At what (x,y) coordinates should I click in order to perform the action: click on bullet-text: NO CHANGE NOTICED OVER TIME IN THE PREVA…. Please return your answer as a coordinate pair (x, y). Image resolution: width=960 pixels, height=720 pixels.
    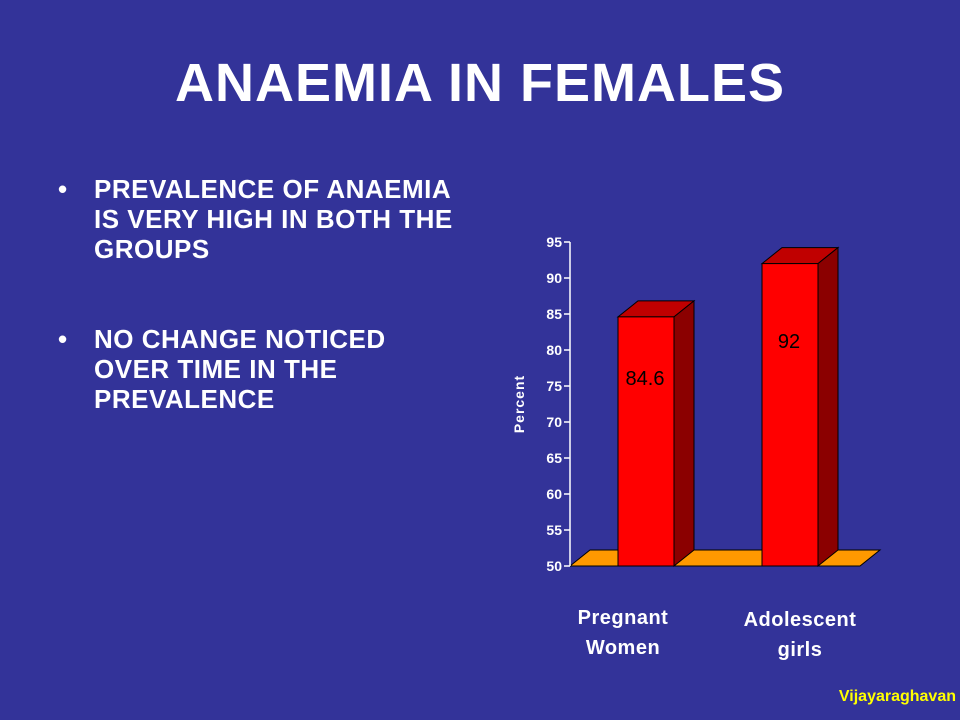
    Looking at the image, I should click on (240, 369).